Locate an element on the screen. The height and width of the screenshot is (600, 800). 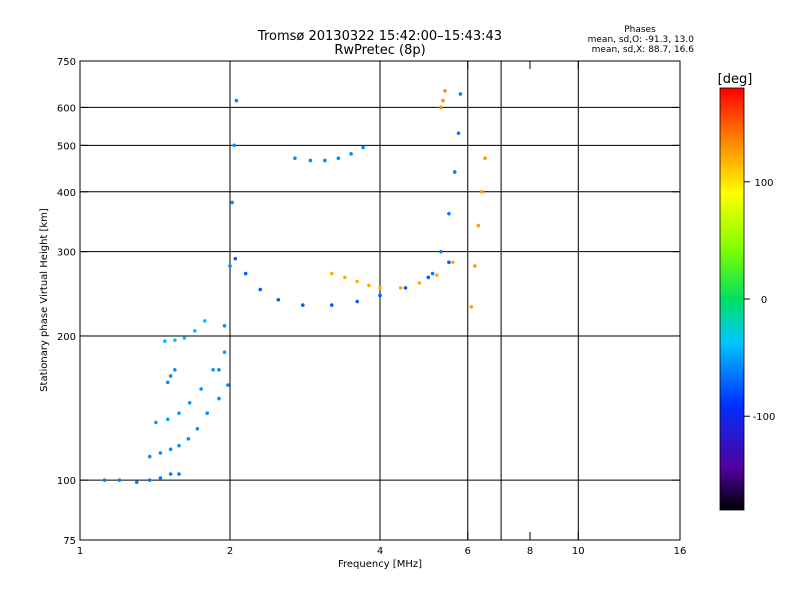
chart-subtitle: RwPretec (8p) is located at coordinates (379, 50).